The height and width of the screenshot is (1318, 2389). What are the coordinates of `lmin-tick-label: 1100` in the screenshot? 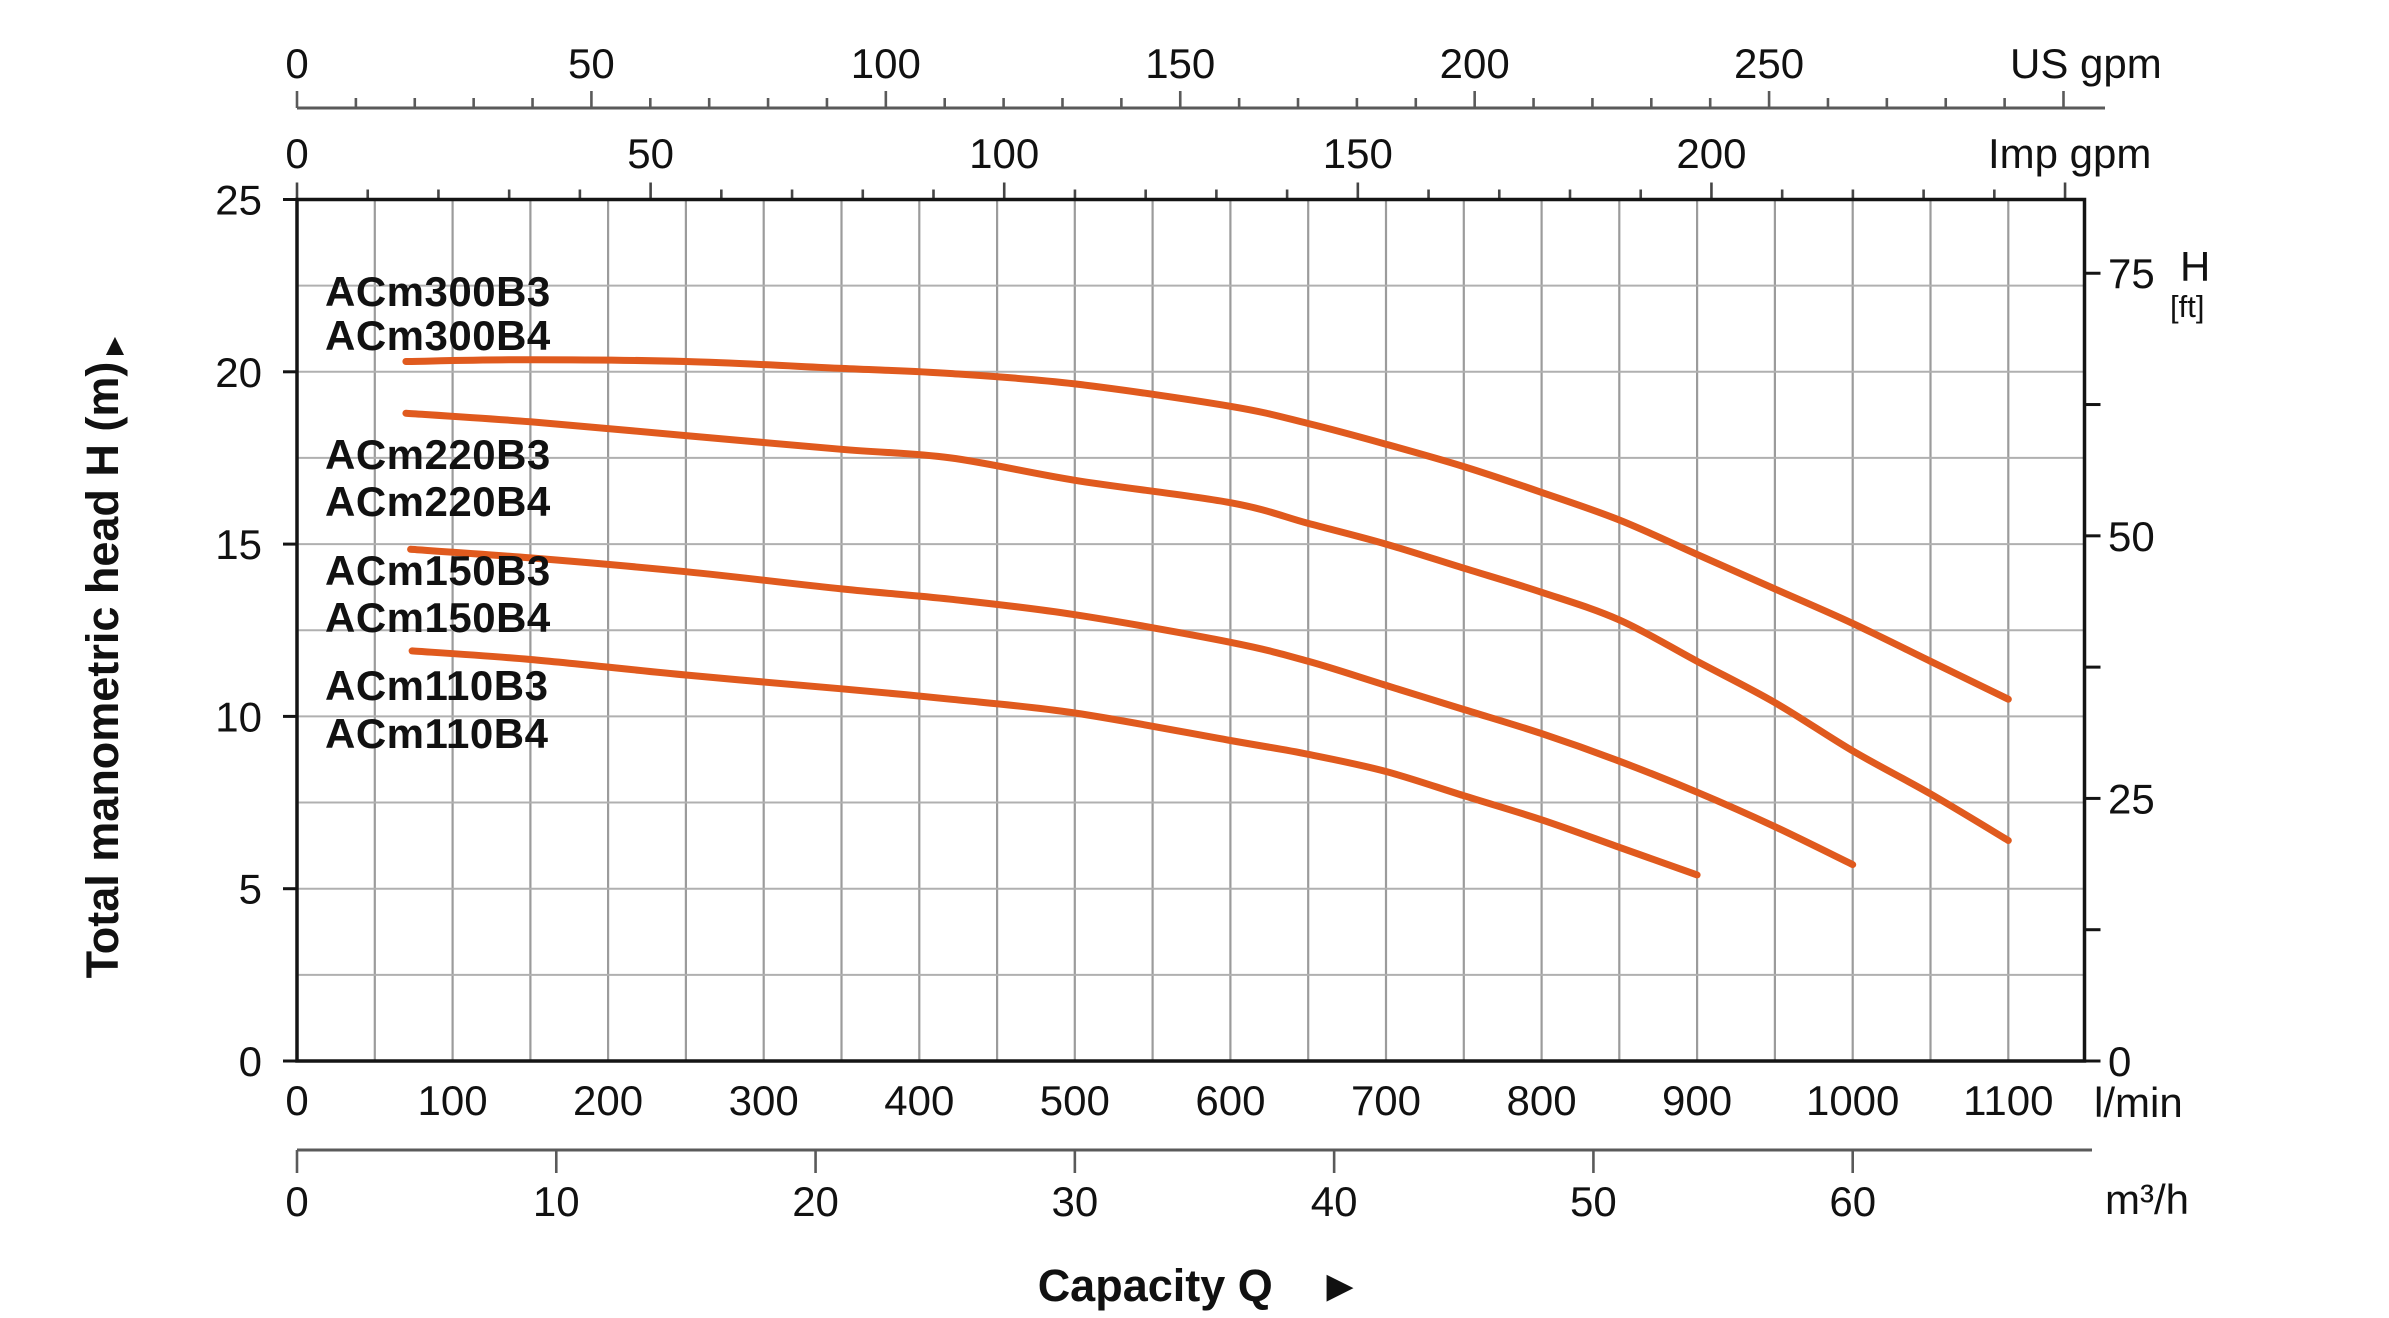 It's located at (2008, 1100).